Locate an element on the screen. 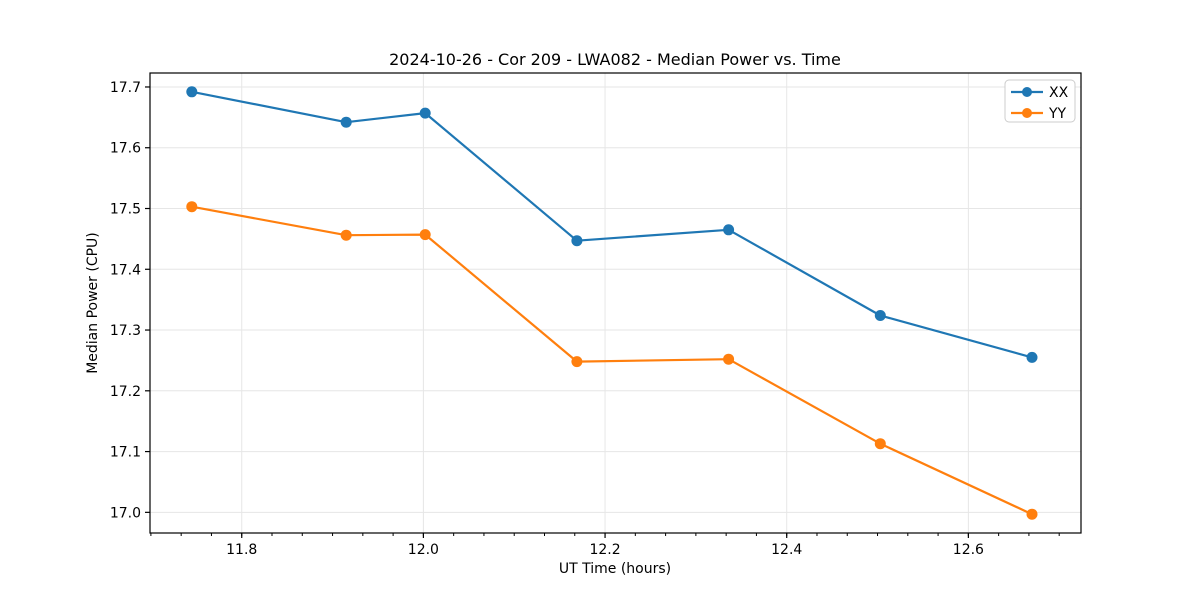 The image size is (1200, 600). legend-marker-yy is located at coordinates (1027, 113).